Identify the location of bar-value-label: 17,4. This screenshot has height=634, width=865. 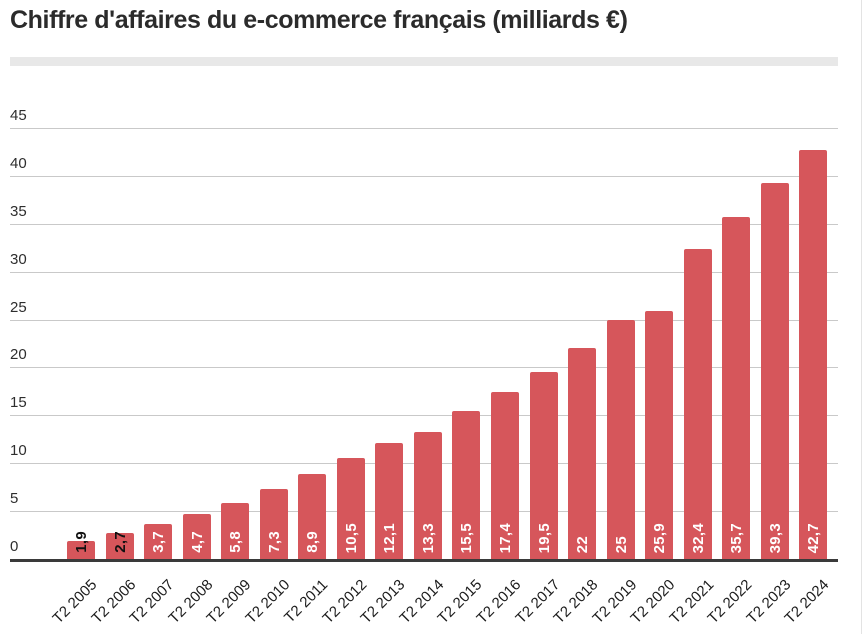
(505, 538).